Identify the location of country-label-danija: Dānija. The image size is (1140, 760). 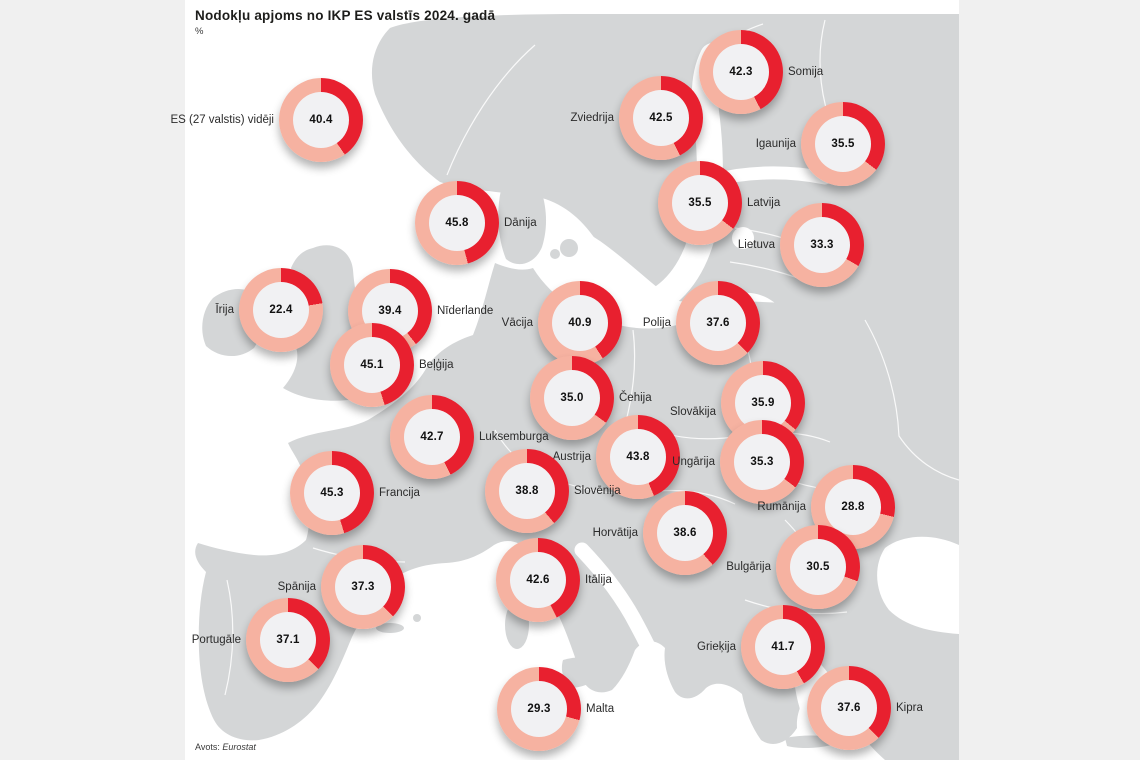
(520, 223).